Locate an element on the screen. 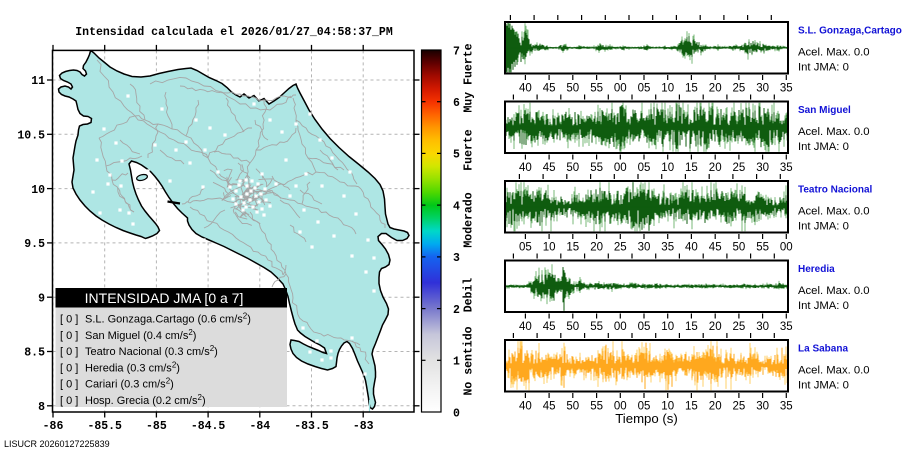 Image resolution: width=910 pixels, height=460 pixels. svg-text: 9 is located at coordinates (41, 298).